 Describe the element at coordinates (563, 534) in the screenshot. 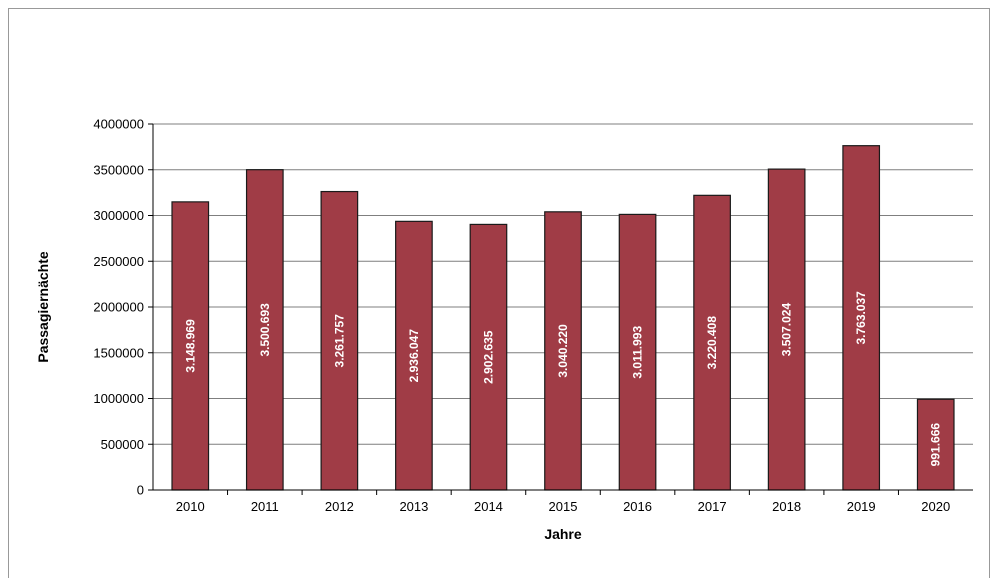

I see `x-axis-title: Jahre` at that location.